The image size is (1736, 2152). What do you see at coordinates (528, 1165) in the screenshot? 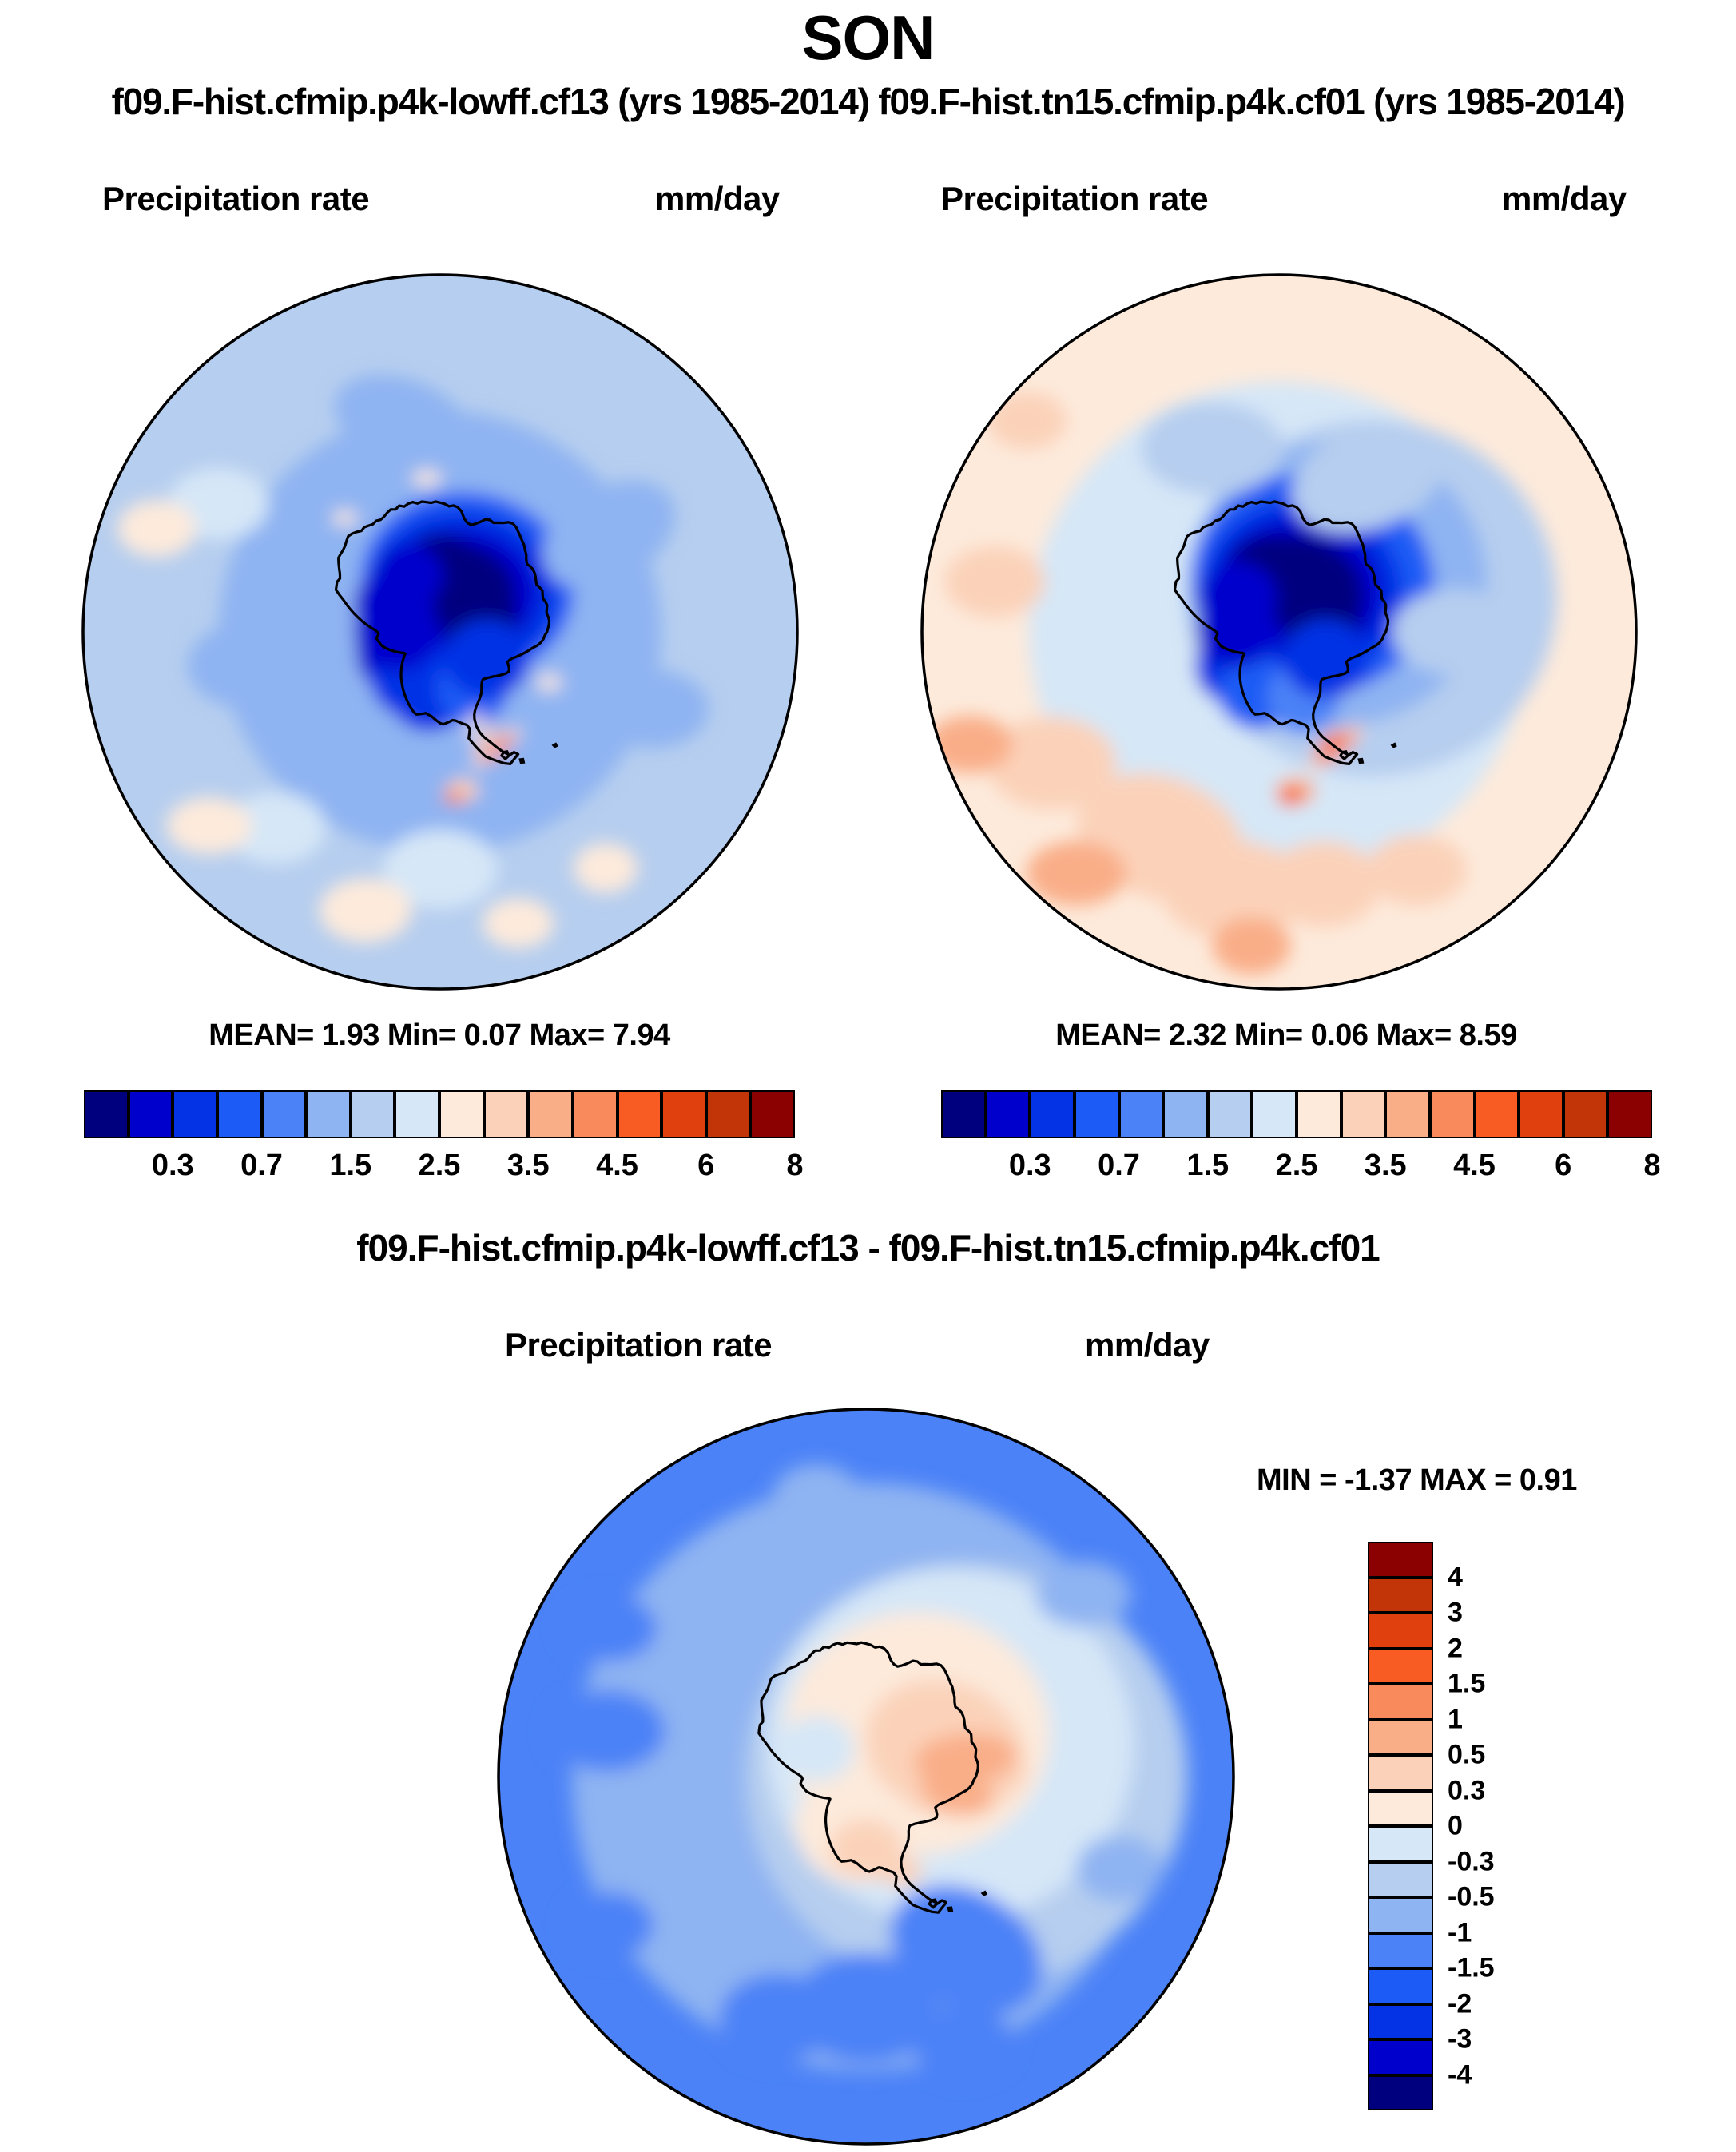
I see `colorbar-tick-label: 3.5` at bounding box center [528, 1165].